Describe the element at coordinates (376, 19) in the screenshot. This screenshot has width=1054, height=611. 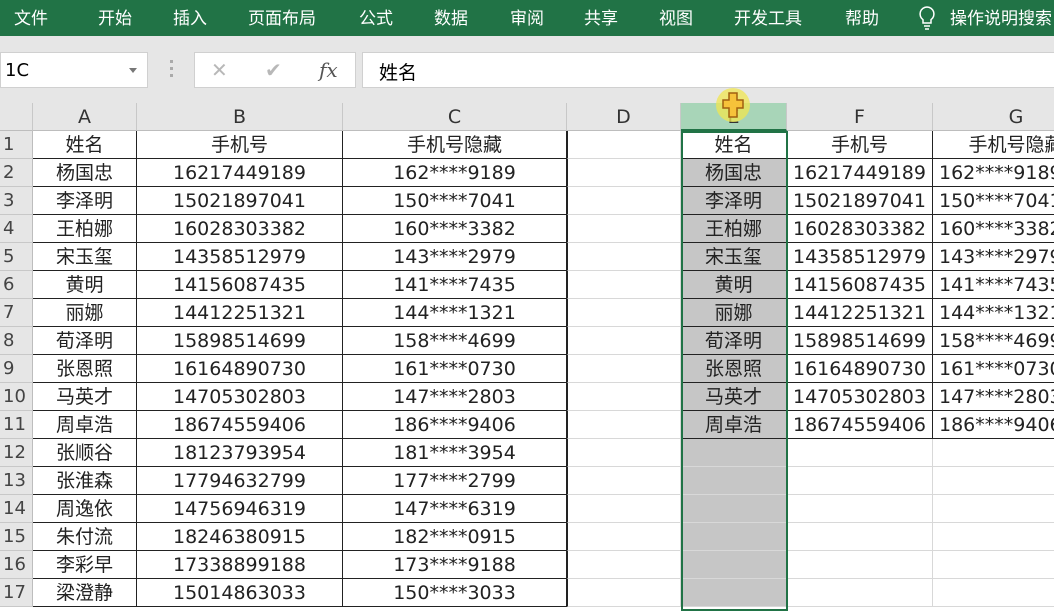
I see `ribbon-tab: 公式` at that location.